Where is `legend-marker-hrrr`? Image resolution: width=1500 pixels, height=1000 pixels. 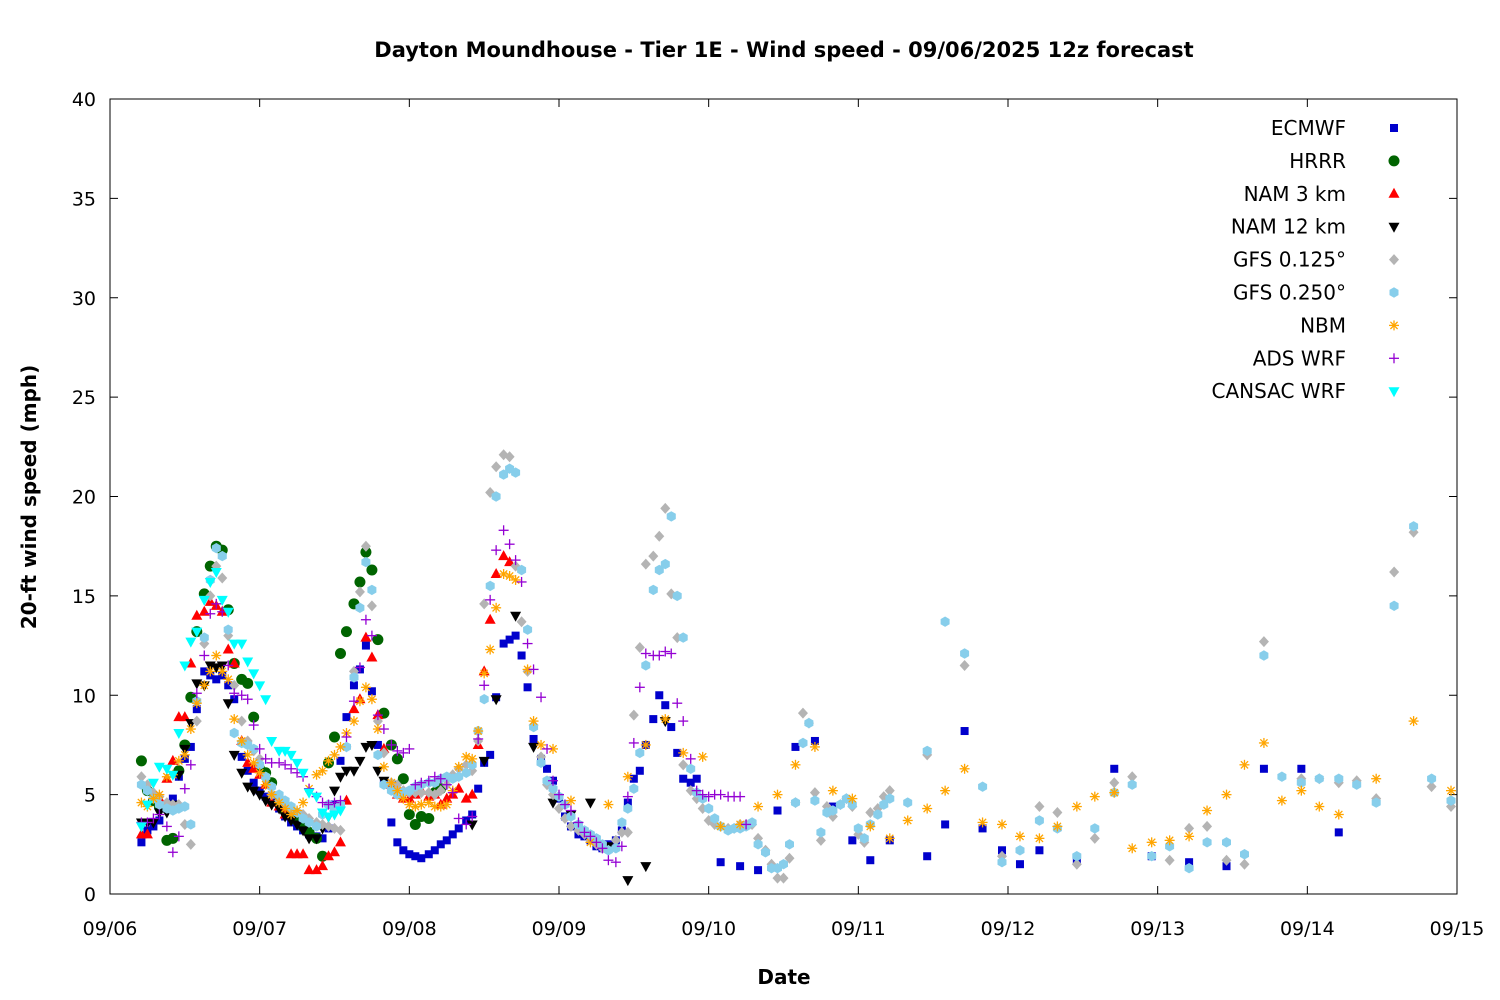 legend-marker-hrrr is located at coordinates (1394, 161).